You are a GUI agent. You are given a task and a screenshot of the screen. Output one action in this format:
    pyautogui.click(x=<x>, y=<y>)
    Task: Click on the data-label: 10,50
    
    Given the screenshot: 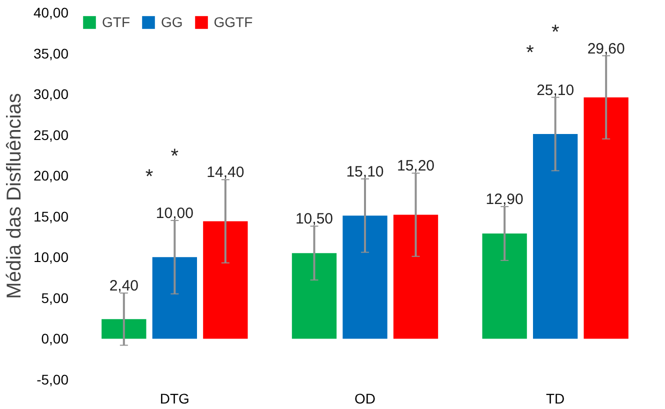 What is the action you would take?
    pyautogui.click(x=314, y=219)
    